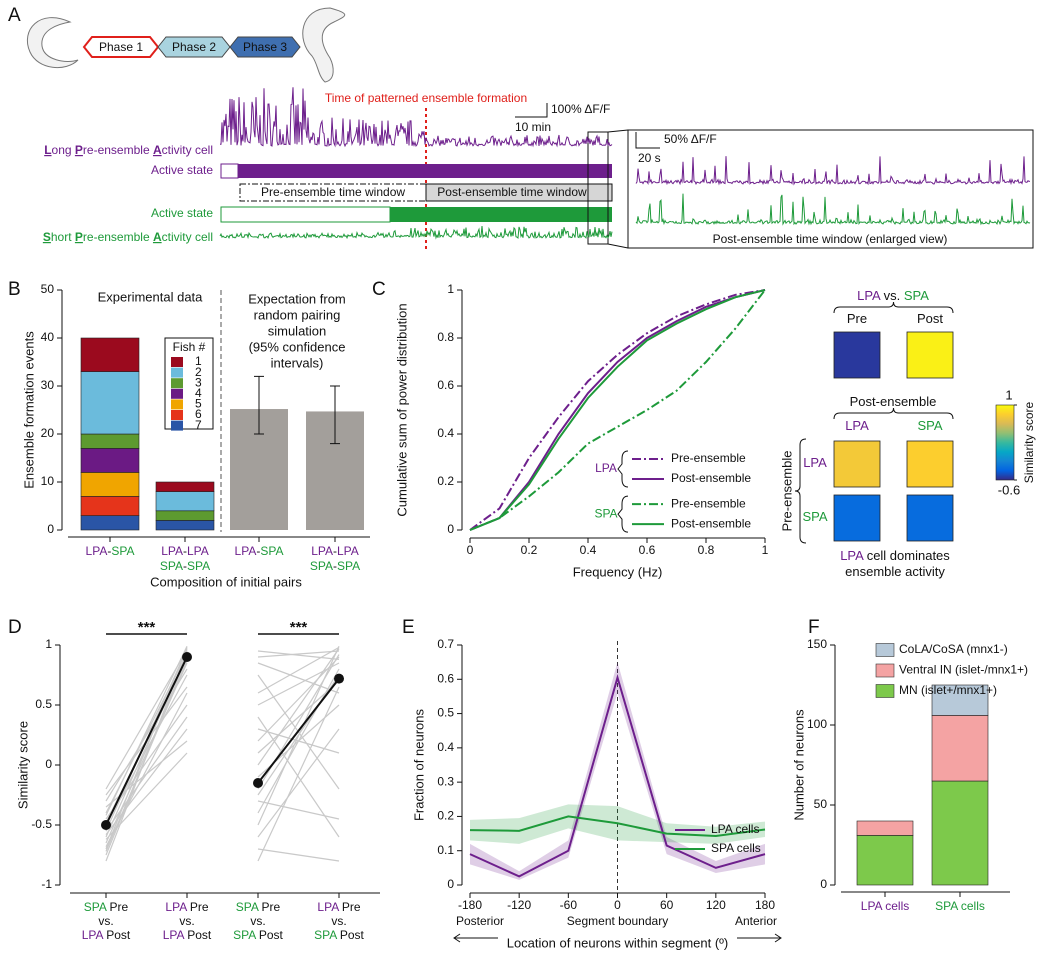  I want to click on y-tick-label: -1, so click(46, 884).